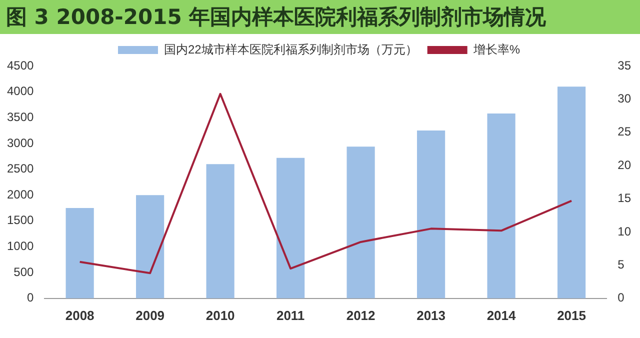 This screenshot has height=338, width=640. Describe the element at coordinates (625, 65) in the screenshot. I see `y2-tick-label: 35` at that location.